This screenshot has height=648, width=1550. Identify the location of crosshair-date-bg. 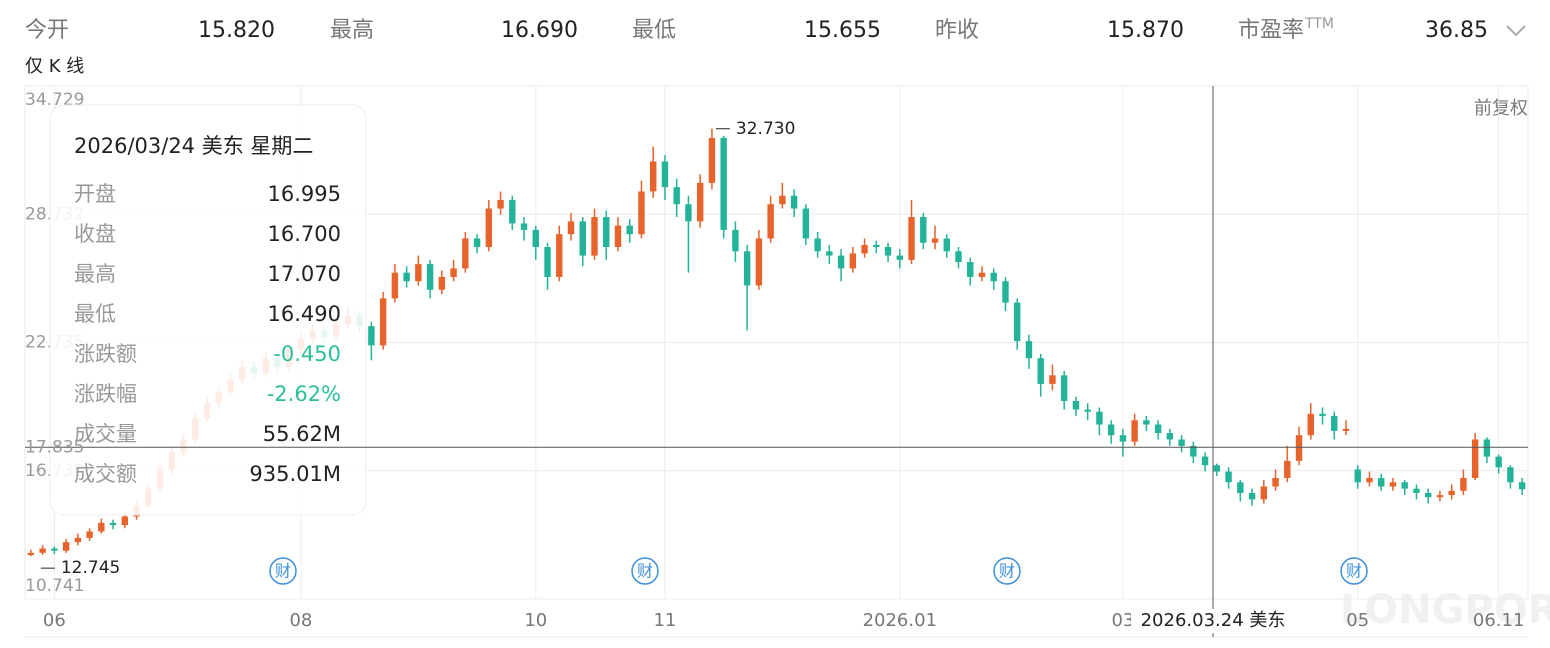
(1213, 621).